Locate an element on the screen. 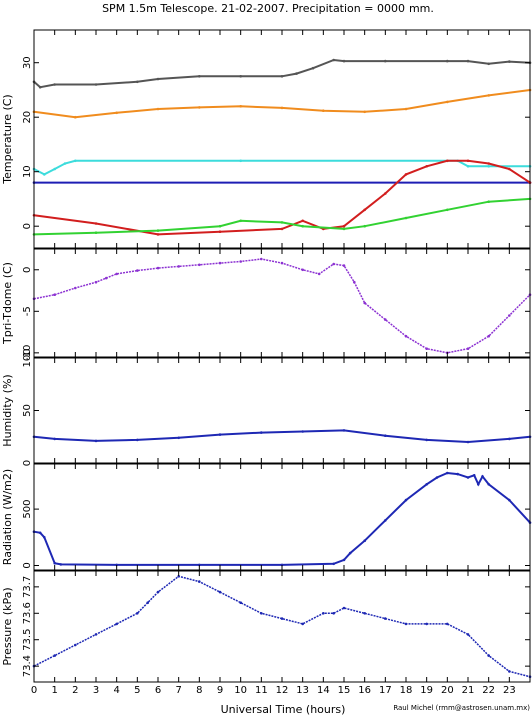  y-tick-label: 10 is located at coordinates (27, 171).